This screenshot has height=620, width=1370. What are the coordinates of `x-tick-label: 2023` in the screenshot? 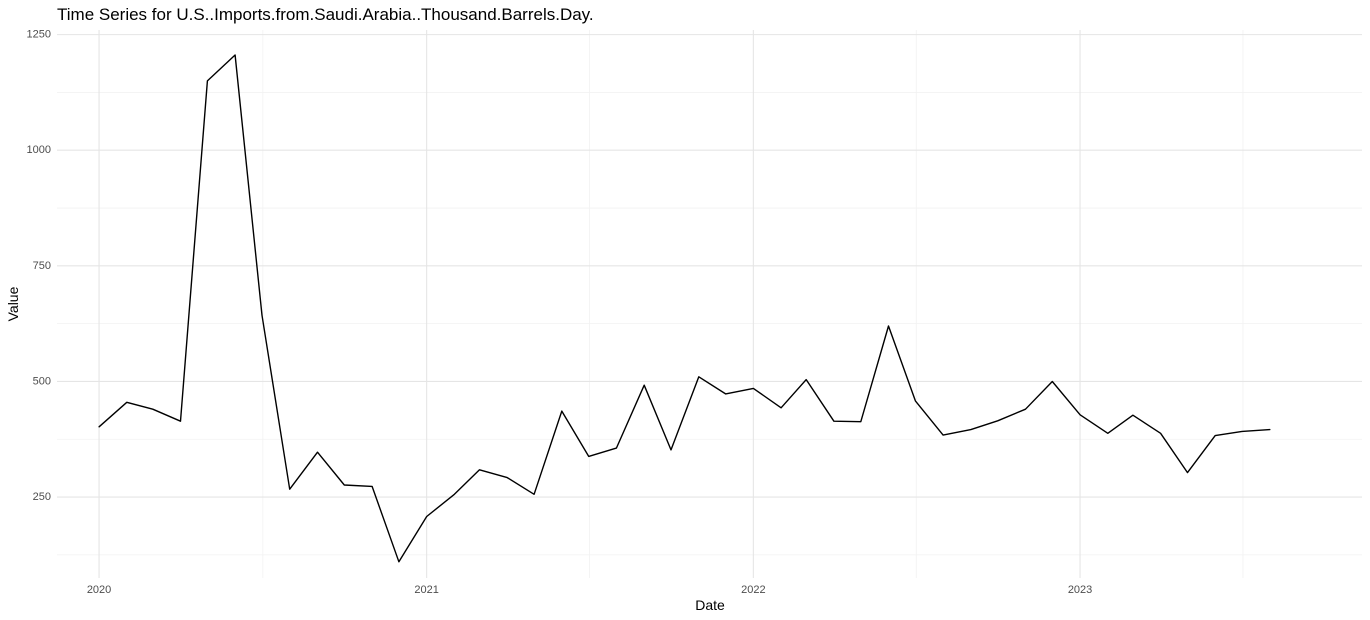 It's located at (1080, 590).